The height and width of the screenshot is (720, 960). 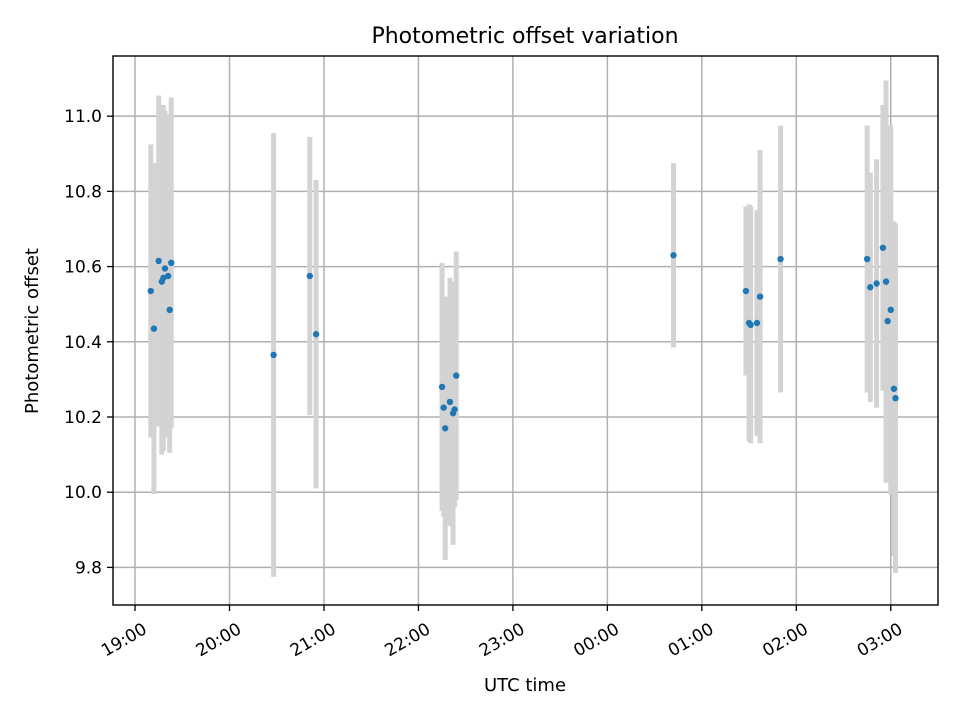 I want to click on x-axis-label: UTC time, so click(x=525, y=685).